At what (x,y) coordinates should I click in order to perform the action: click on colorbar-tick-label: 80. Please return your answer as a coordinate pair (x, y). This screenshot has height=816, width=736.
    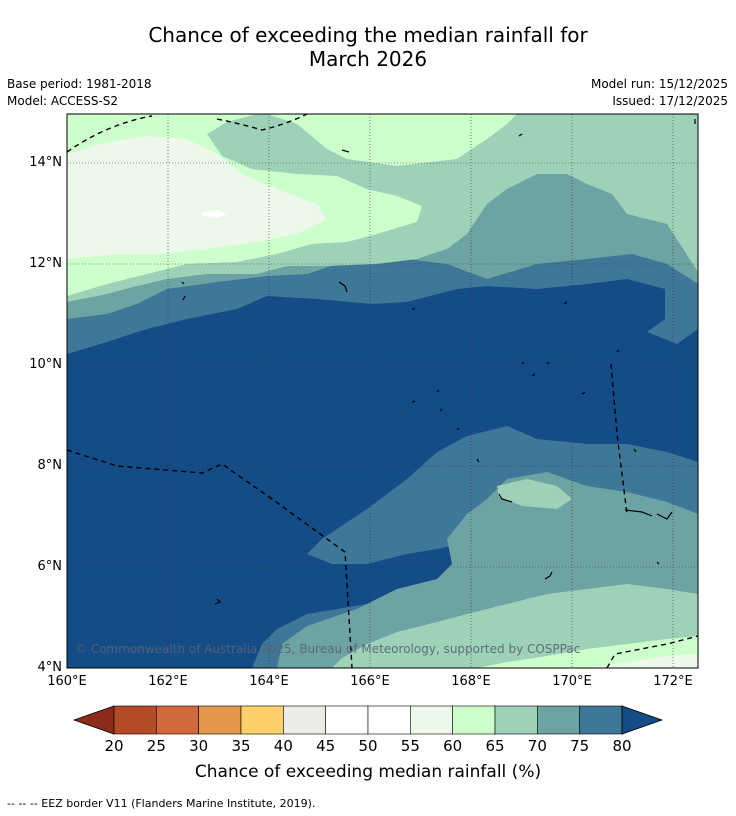
    Looking at the image, I should click on (622, 746).